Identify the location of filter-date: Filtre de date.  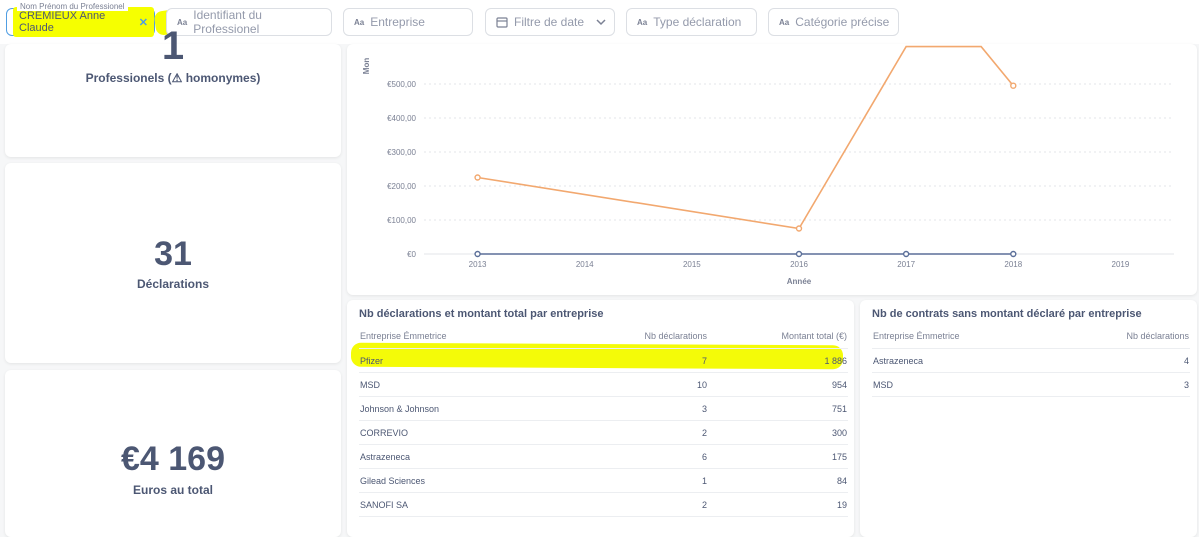
(550, 22).